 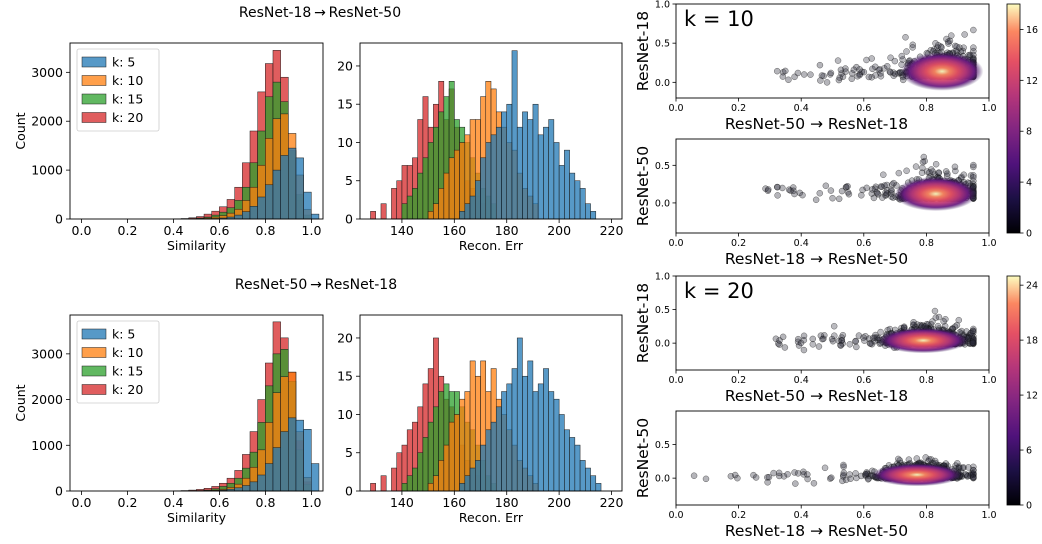 What do you see at coordinates (94, 80) in the screenshot?
I see `legend-swatch` at bounding box center [94, 80].